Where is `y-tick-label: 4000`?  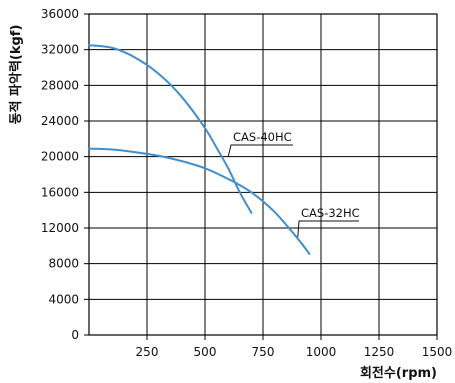 y-tick-label: 4000 is located at coordinates (63, 299).